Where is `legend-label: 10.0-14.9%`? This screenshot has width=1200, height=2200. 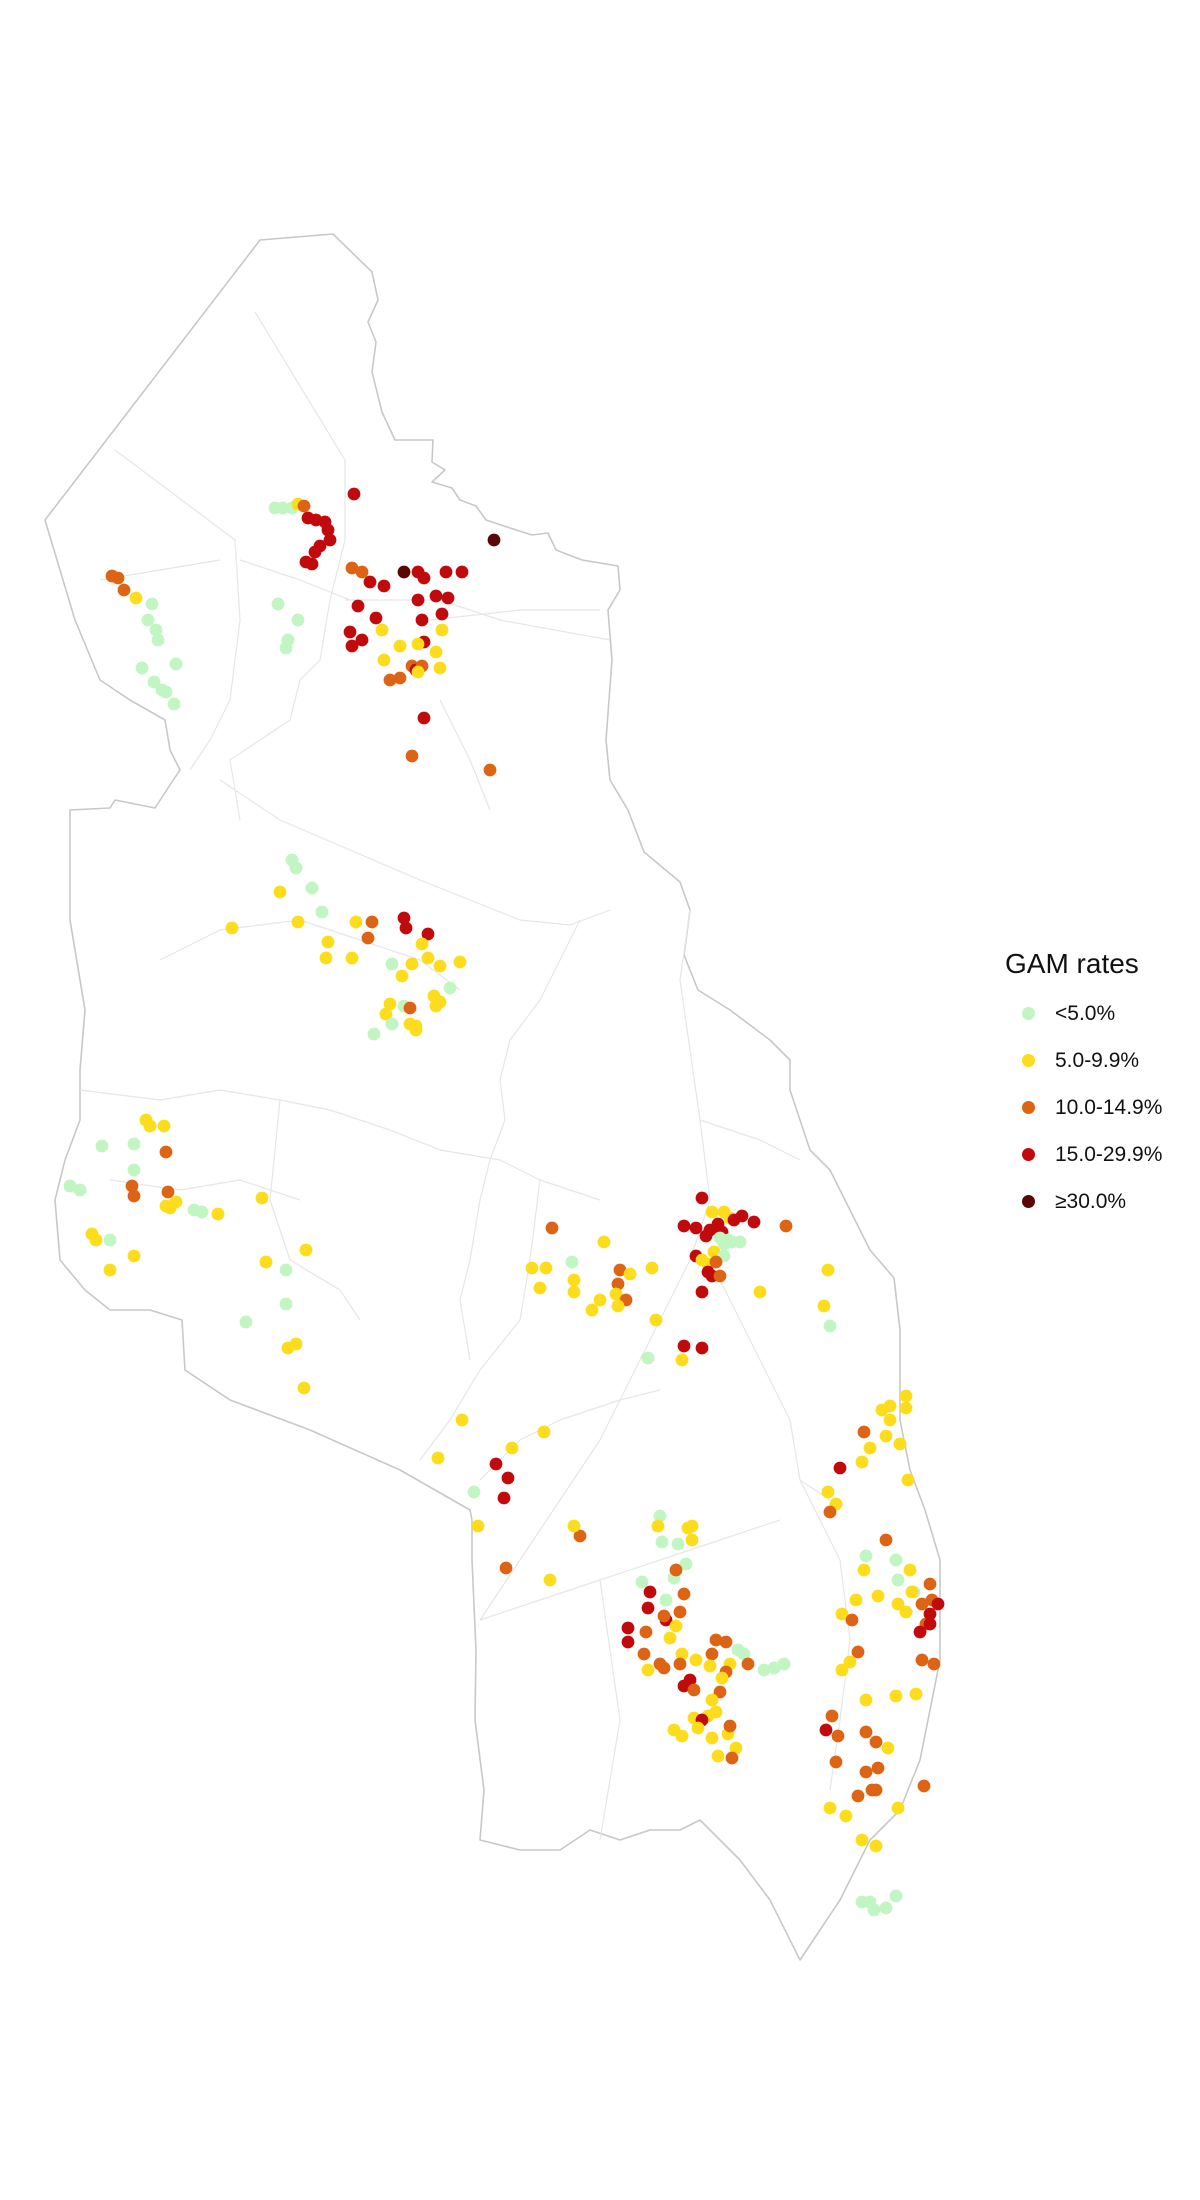
legend-label: 10.0-14.9% is located at coordinates (1109, 1107).